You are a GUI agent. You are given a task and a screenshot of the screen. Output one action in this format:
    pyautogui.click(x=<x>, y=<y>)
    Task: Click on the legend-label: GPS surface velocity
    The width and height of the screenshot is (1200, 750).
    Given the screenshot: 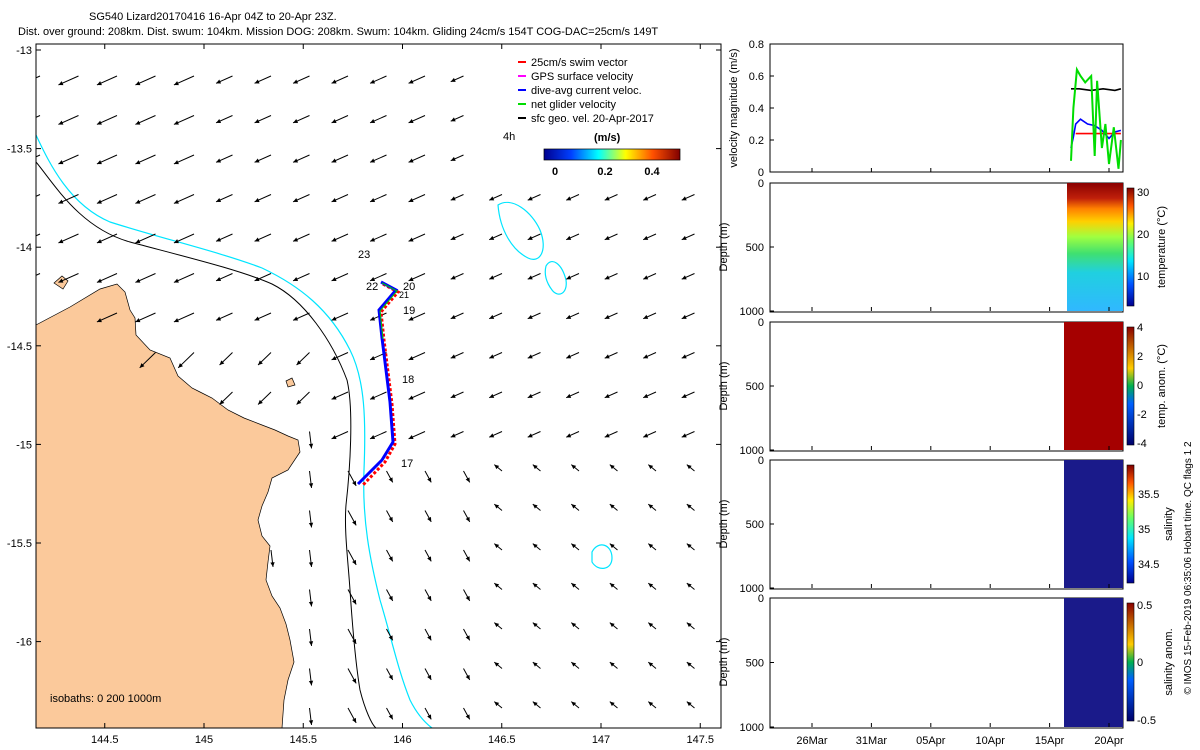 What is the action you would take?
    pyautogui.click(x=582, y=77)
    